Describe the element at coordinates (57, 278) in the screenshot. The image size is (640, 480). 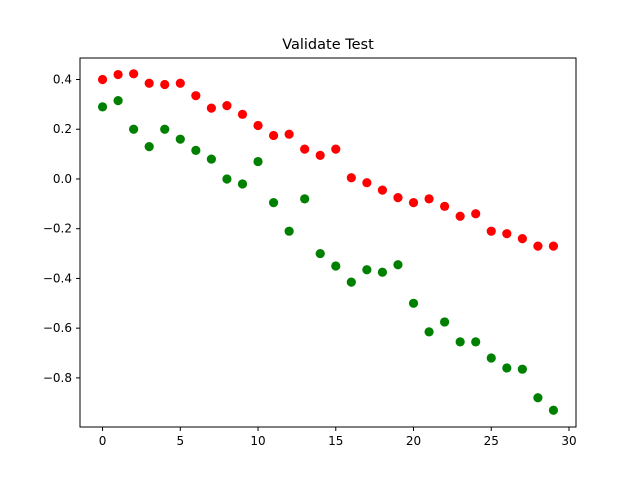
I see `y-tick-label: −0.4` at that location.